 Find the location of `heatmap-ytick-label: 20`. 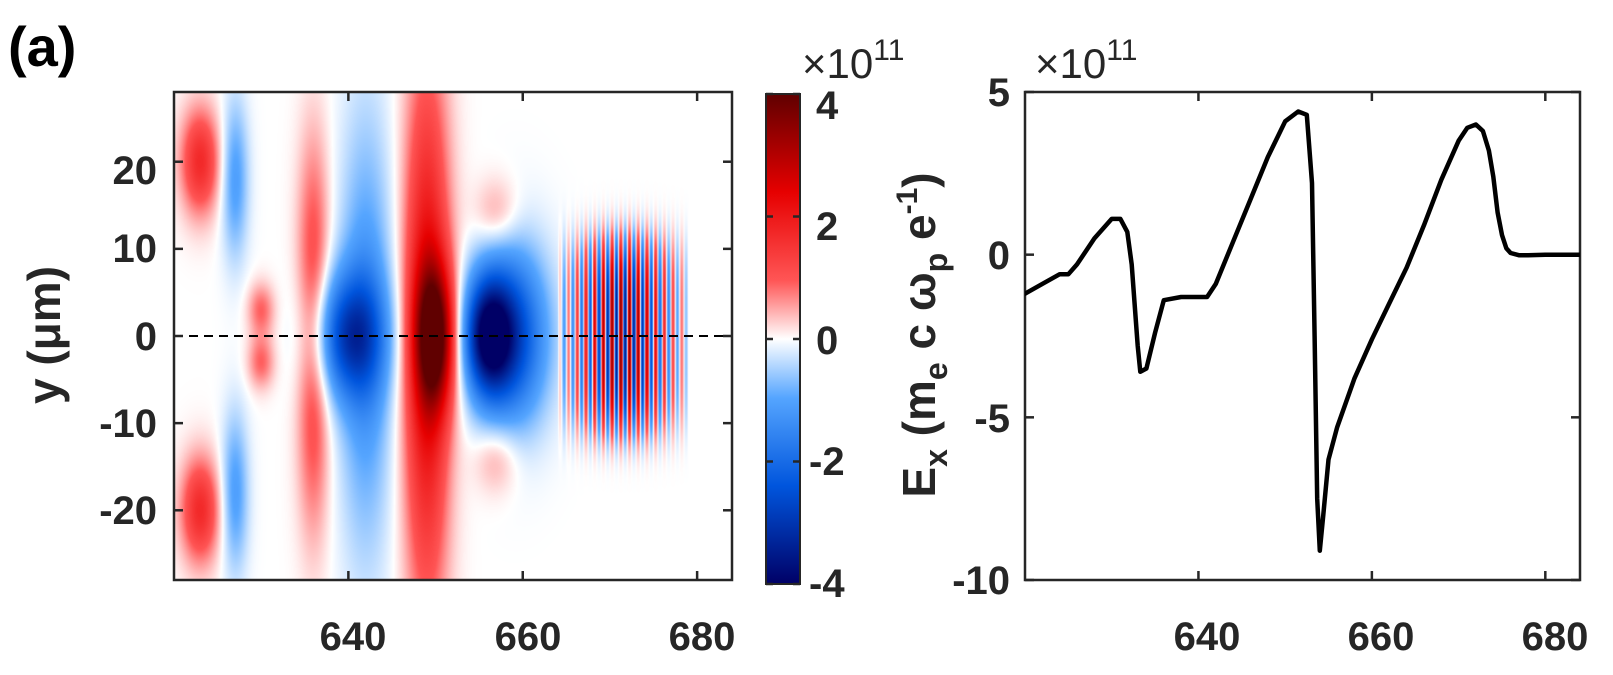

heatmap-ytick-label: 20 is located at coordinates (135, 171).